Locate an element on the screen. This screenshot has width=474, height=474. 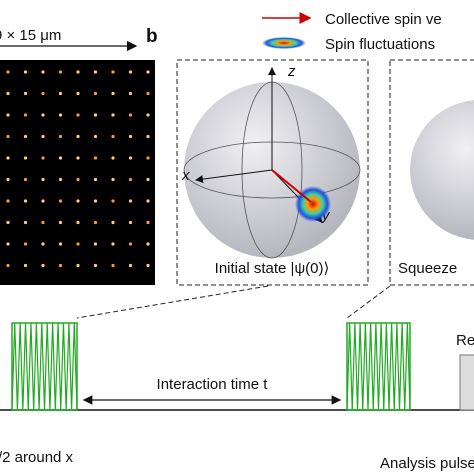
legend-text: Collective spin ve is located at coordinates (383, 19).